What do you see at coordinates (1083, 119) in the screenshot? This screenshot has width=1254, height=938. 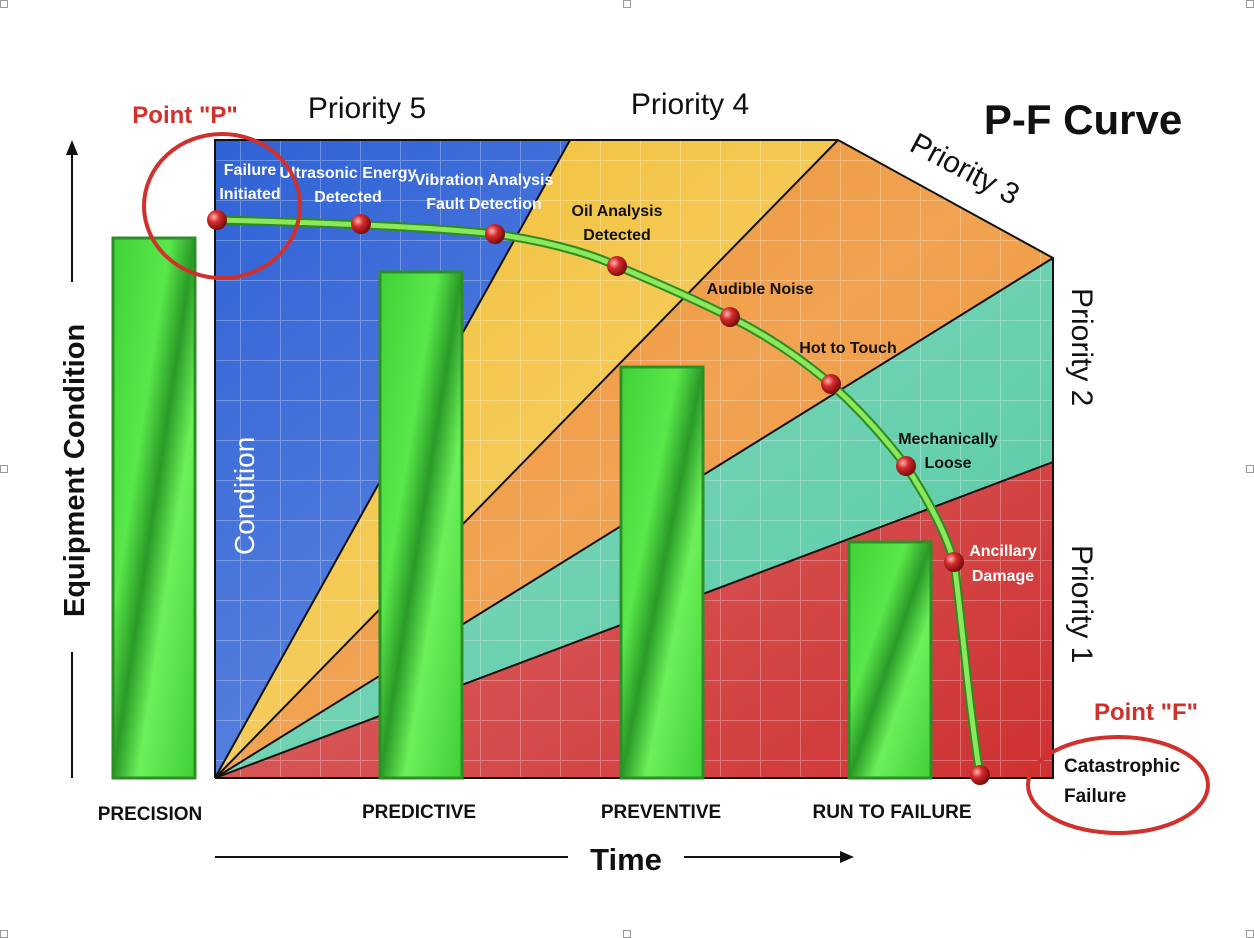 I see `chart-title: P-F Curve` at bounding box center [1083, 119].